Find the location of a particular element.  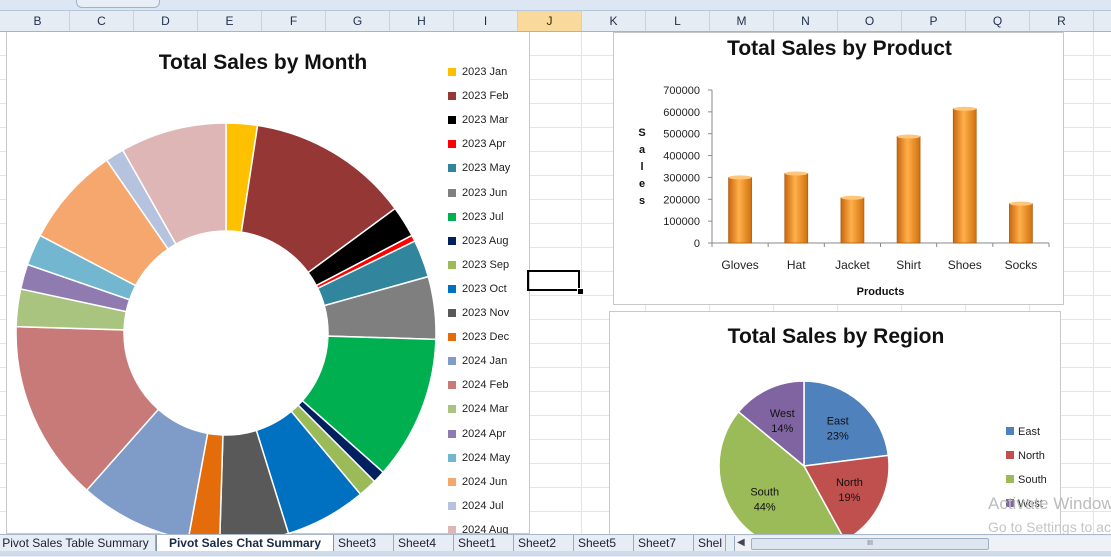

column-header-O: O is located at coordinates (870, 21).